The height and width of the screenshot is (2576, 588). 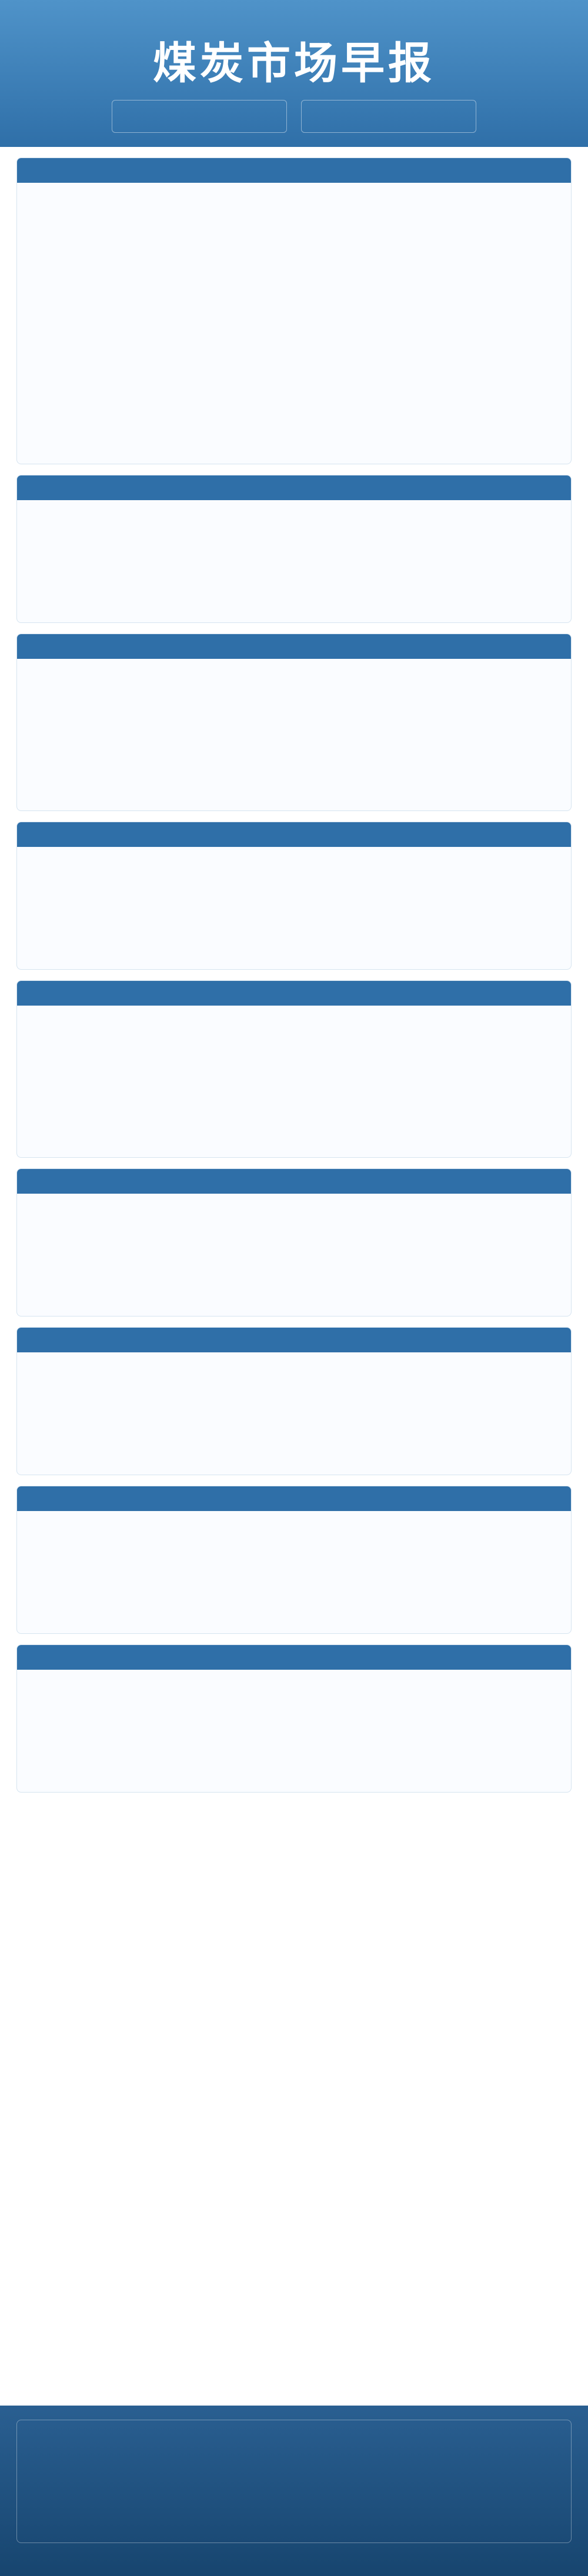 I want to click on footer-box, so click(x=294, y=2481).